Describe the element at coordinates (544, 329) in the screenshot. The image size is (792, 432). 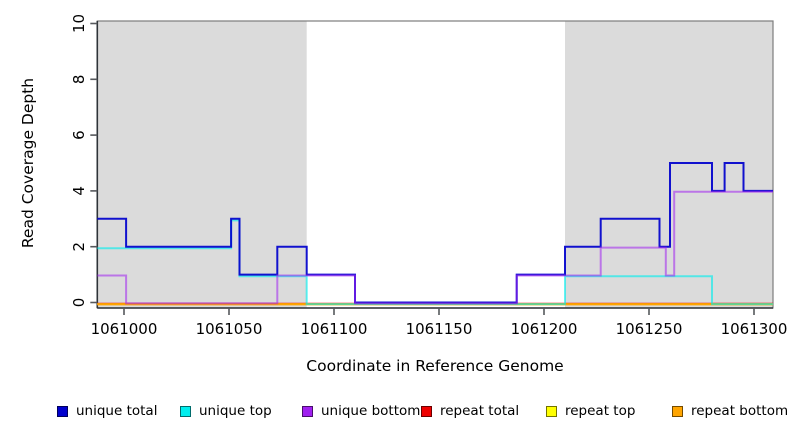
I see `x-tick-label: 1061200` at that location.